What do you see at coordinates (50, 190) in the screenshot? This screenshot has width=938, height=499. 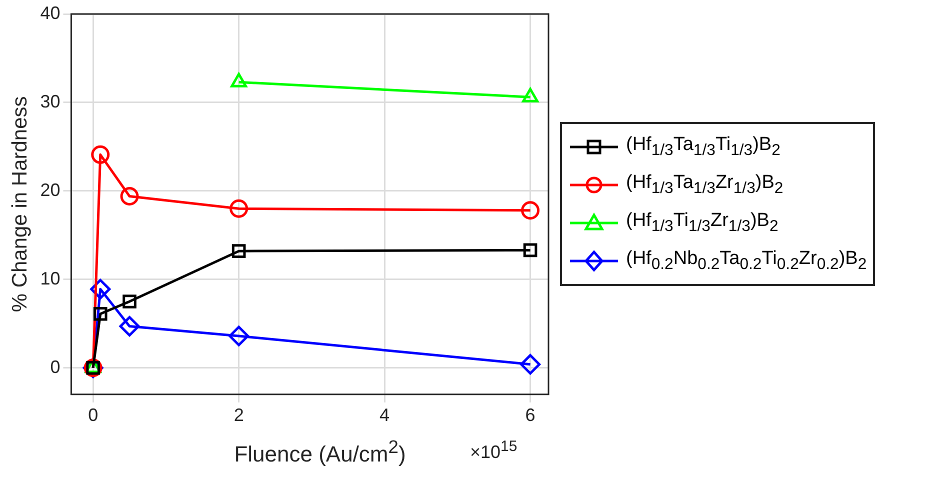 I see `y-tick-label: 20` at bounding box center [50, 190].